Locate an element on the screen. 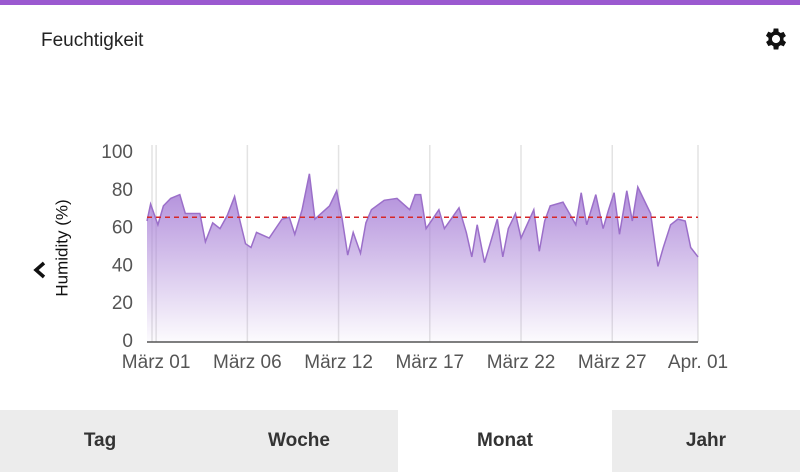 The width and height of the screenshot is (800, 472). x-tick-label: März 22 is located at coordinates (521, 362).